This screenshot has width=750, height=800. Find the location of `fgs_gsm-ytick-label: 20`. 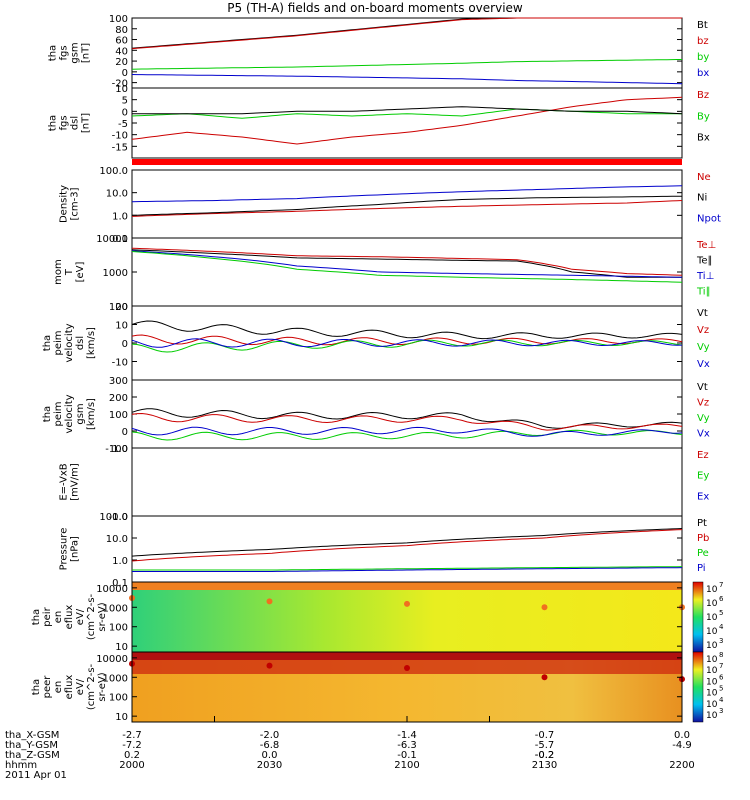

fgs_gsm-ytick-label: 20 is located at coordinates (121, 62).